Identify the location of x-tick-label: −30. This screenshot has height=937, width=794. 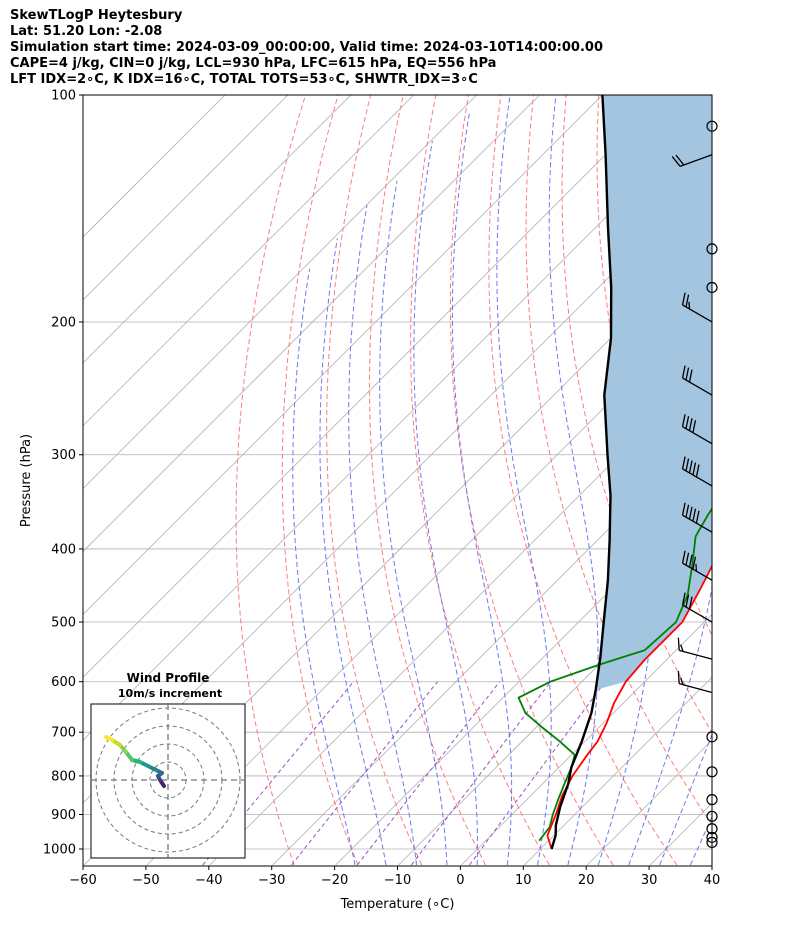
(271, 880).